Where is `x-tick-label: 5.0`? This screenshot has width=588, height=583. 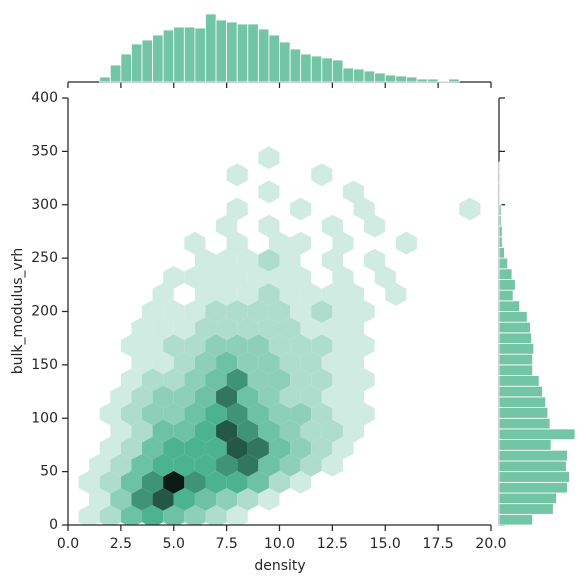
x-tick-label: 5.0 is located at coordinates (174, 544).